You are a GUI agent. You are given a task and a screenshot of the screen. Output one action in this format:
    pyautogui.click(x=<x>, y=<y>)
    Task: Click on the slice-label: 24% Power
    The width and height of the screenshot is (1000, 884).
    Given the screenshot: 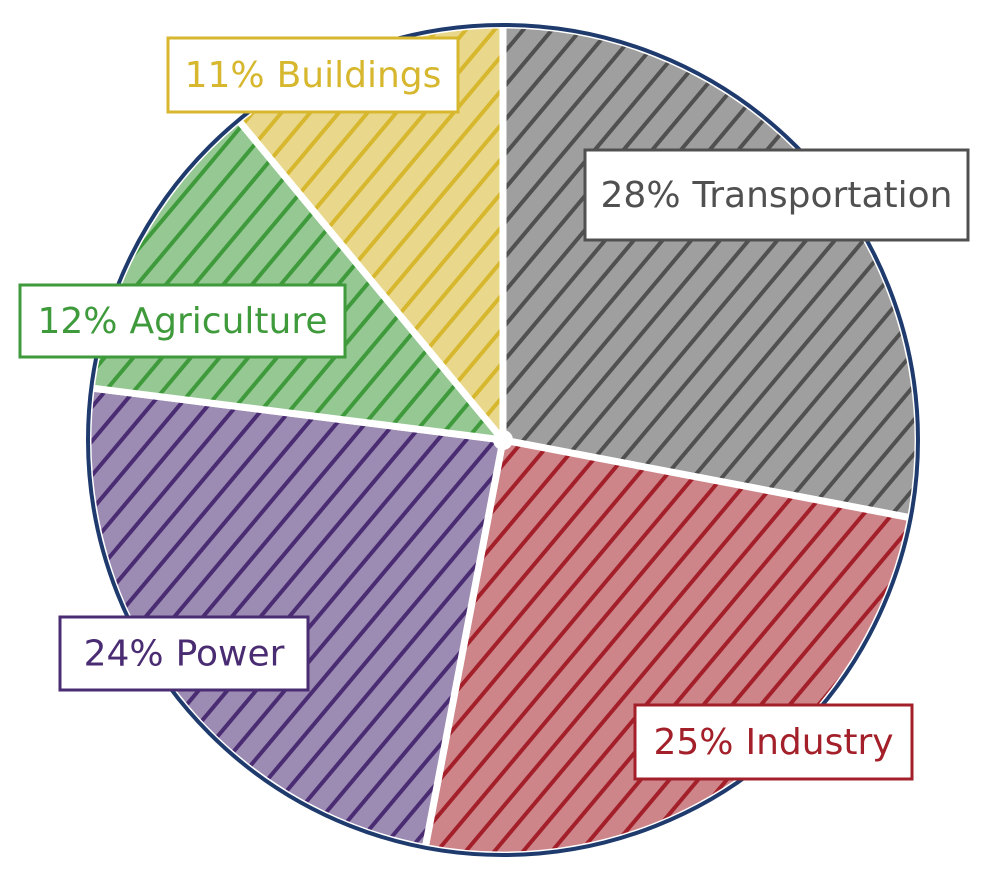 What is the action you would take?
    pyautogui.click(x=184, y=654)
    